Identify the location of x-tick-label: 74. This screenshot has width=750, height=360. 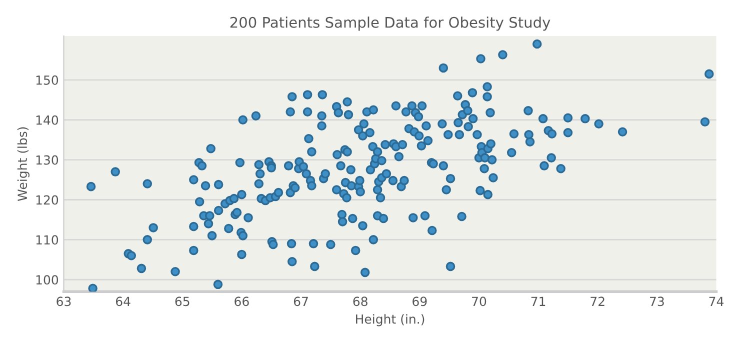
(716, 301).